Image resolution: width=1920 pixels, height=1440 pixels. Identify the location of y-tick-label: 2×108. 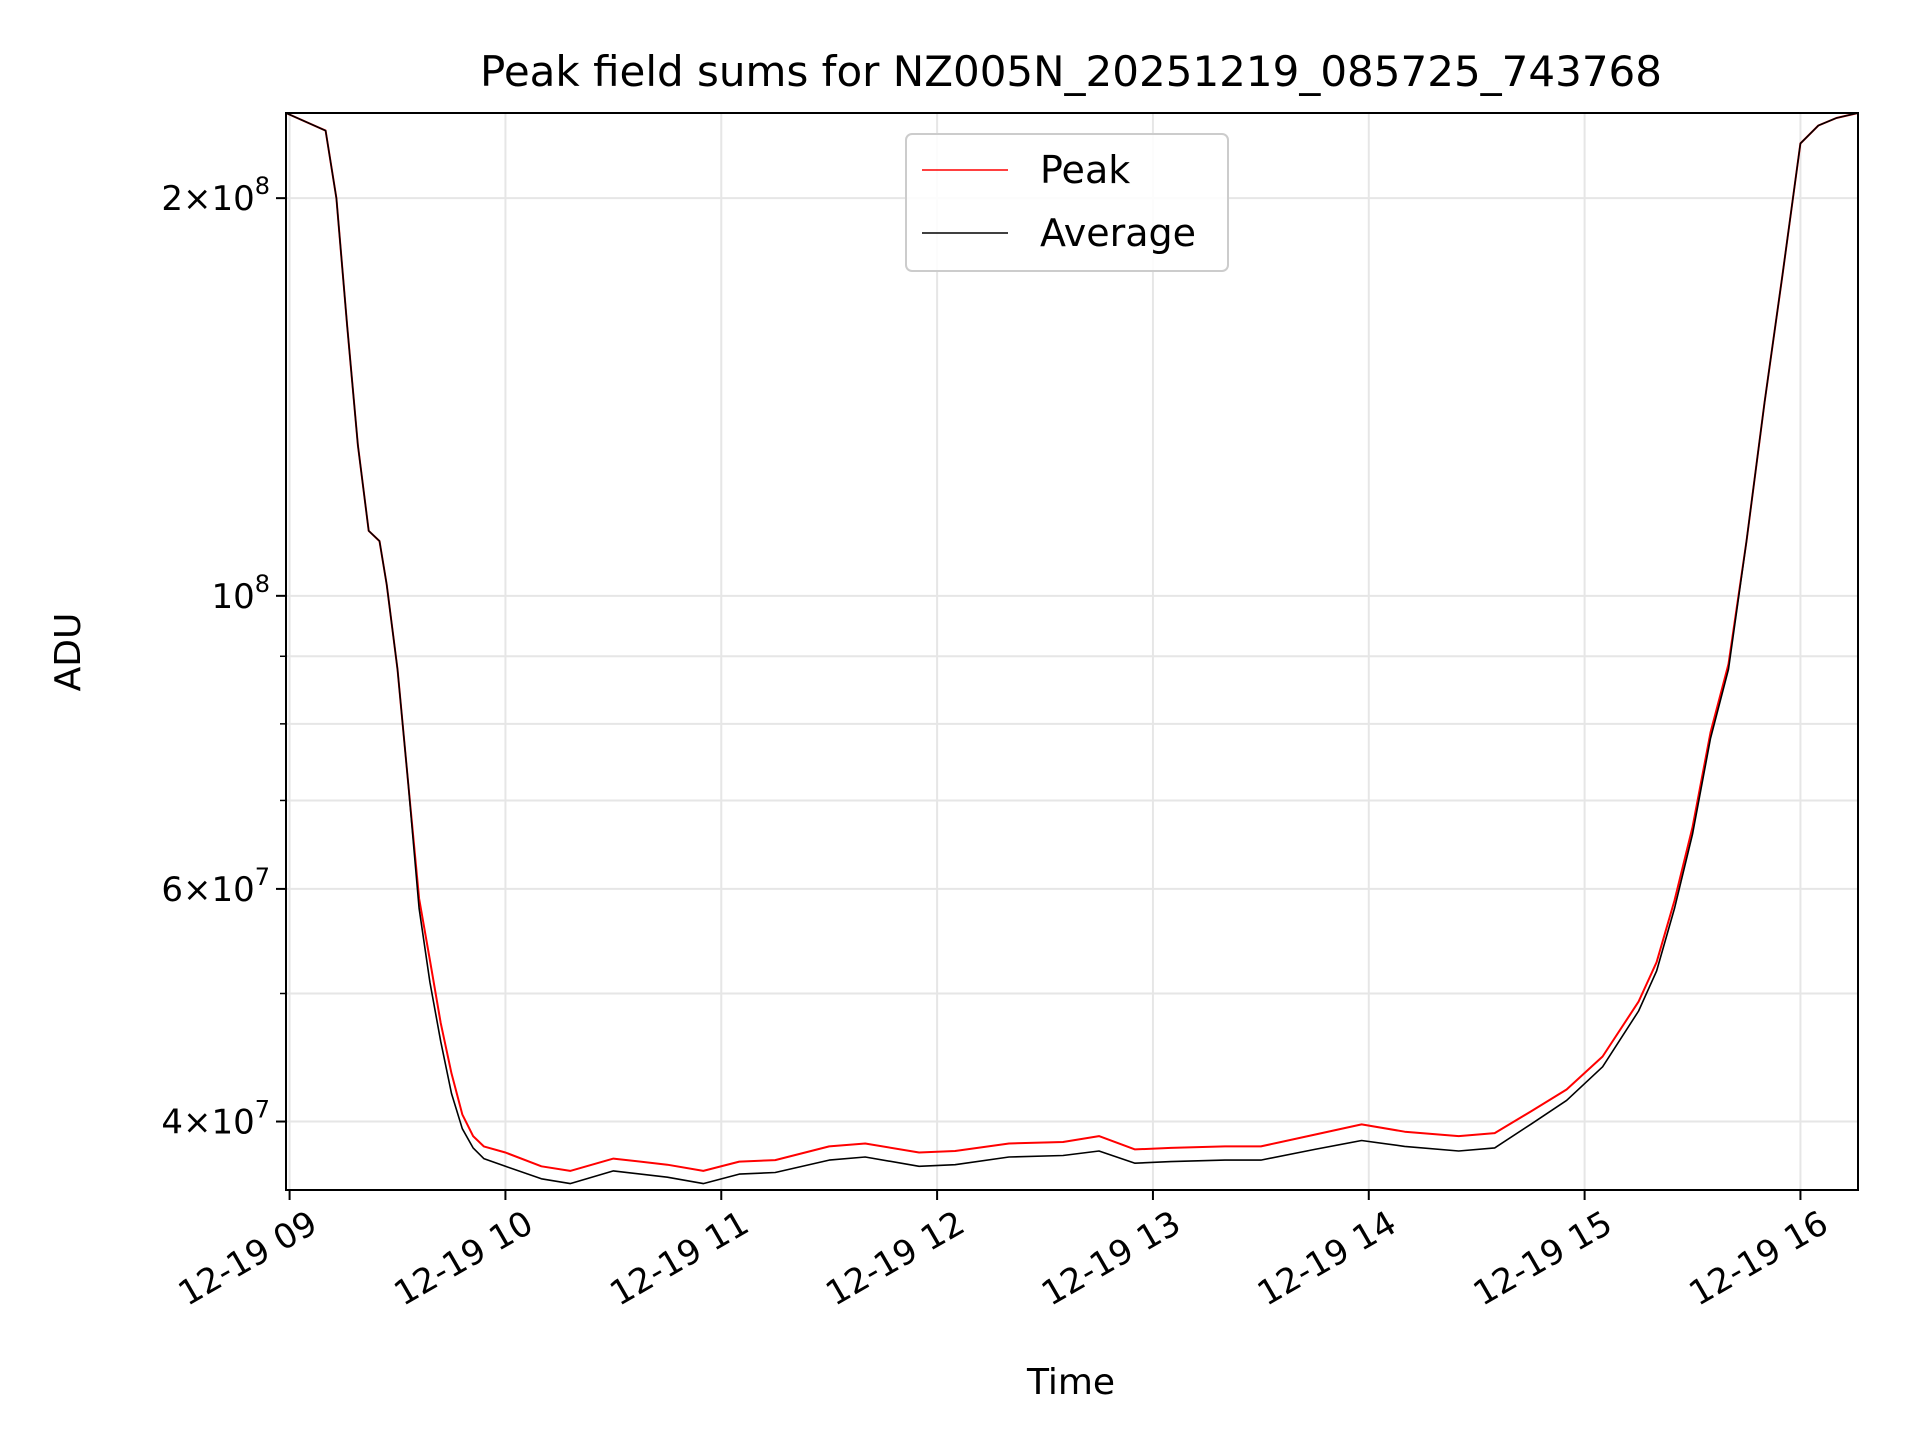
(215, 195).